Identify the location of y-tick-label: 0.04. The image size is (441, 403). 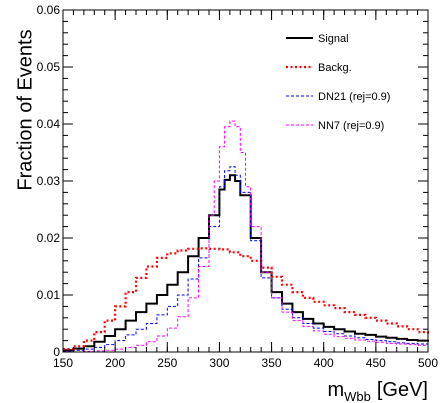
(49, 124).